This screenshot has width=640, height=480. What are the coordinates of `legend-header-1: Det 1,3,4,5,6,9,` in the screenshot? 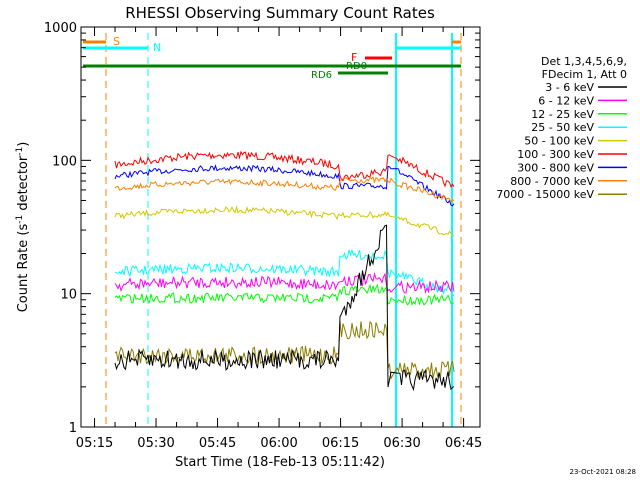 It's located at (584, 61).